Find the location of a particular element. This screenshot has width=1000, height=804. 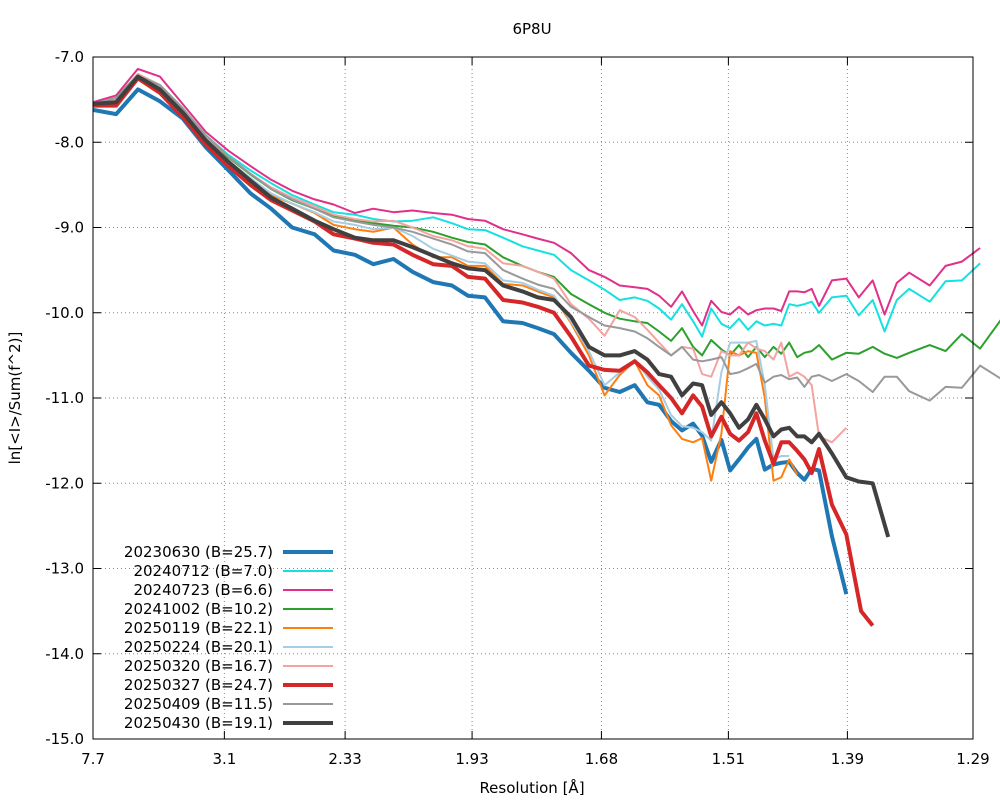

chart-title: 6P8U is located at coordinates (531, 29).